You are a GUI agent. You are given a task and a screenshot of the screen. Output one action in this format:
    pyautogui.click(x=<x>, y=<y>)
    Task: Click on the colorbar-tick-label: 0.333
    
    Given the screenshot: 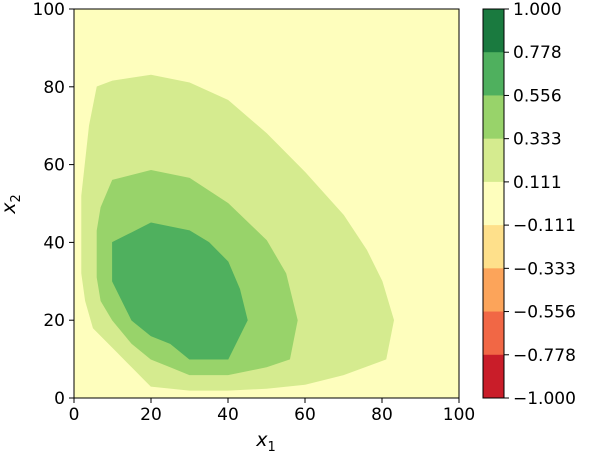 What is the action you would take?
    pyautogui.click(x=537, y=140)
    